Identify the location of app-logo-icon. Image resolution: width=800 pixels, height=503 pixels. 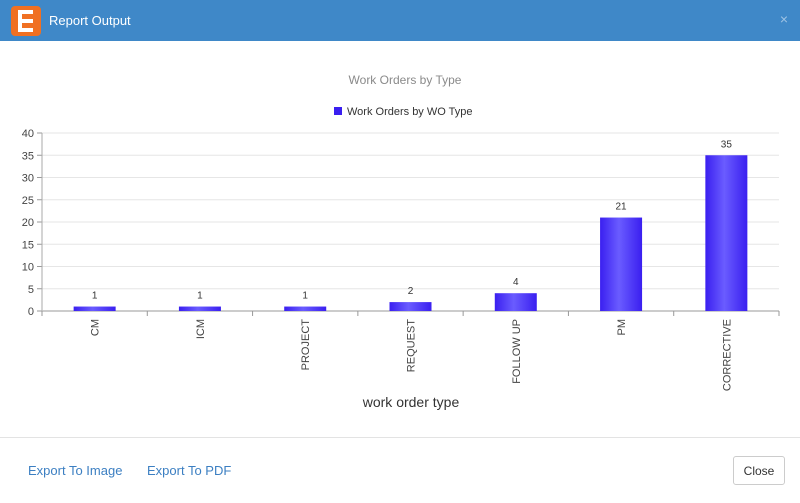
(26, 21).